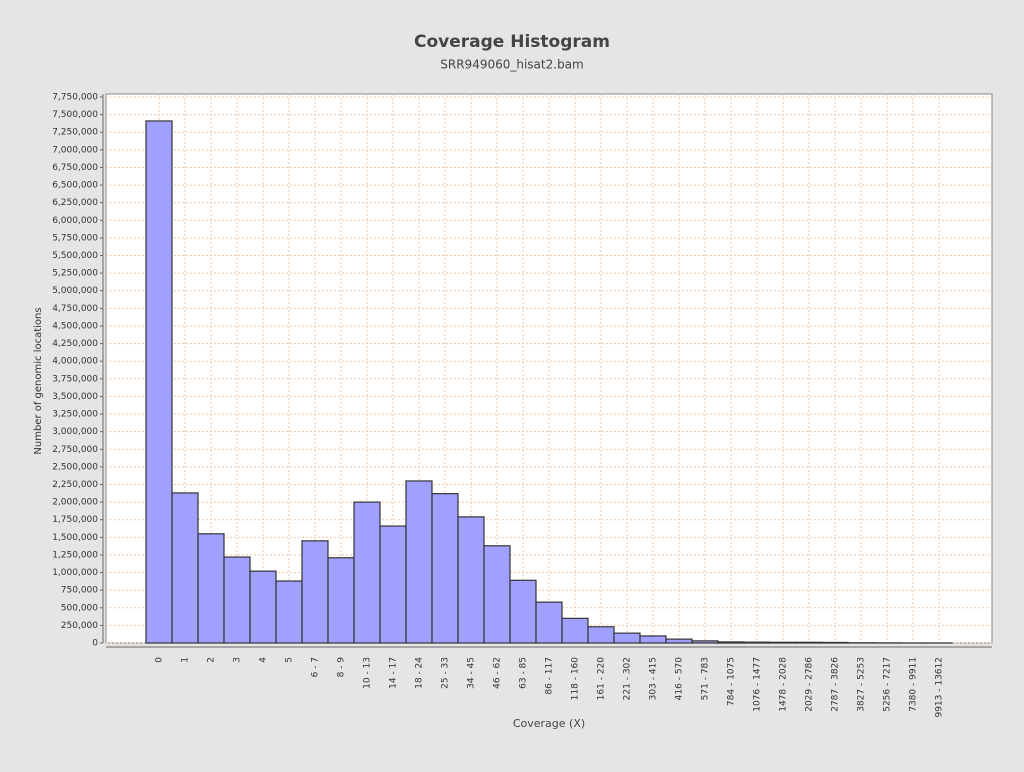 This screenshot has height=772, width=1024. Describe the element at coordinates (264, 660) in the screenshot. I see `x-tick-label: 4` at that location.